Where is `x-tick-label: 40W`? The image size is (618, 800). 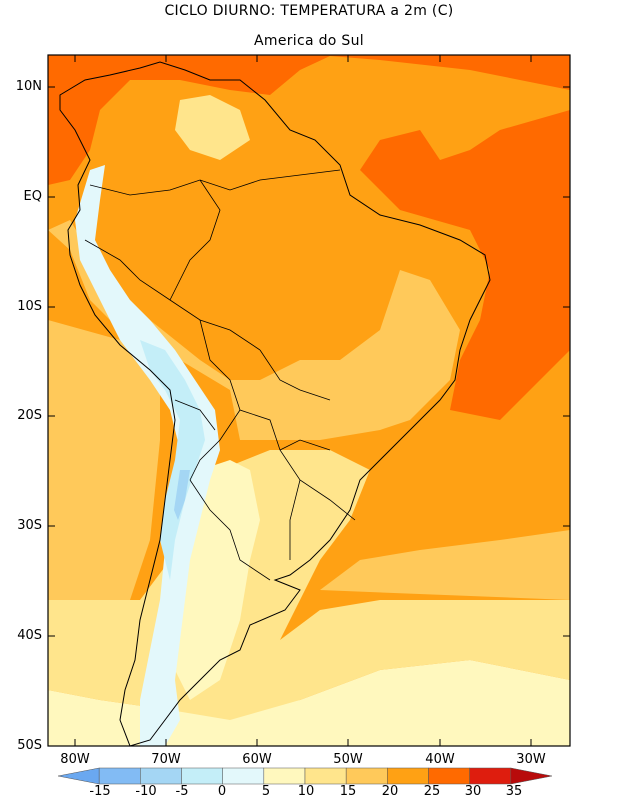 x-tick-label: 40W is located at coordinates (440, 759).